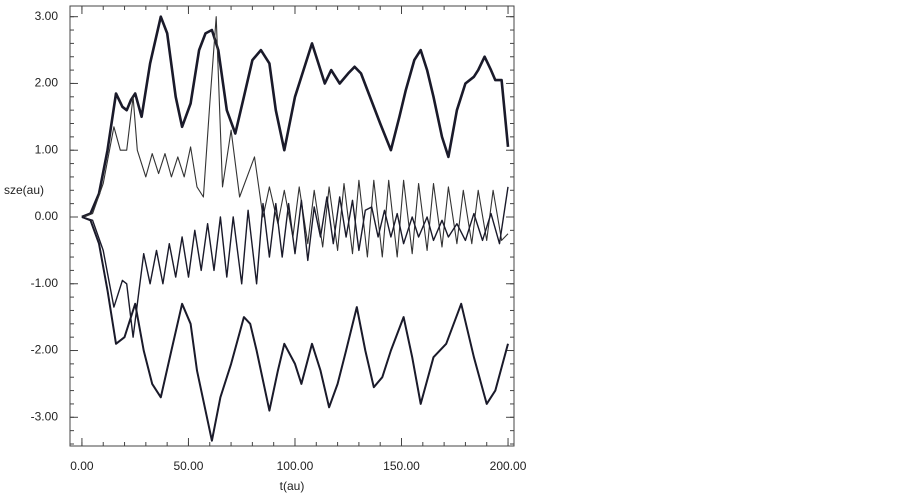 Image resolution: width=902 pixels, height=495 pixels. I want to click on x-tick-label: 100.00, so click(295, 466).